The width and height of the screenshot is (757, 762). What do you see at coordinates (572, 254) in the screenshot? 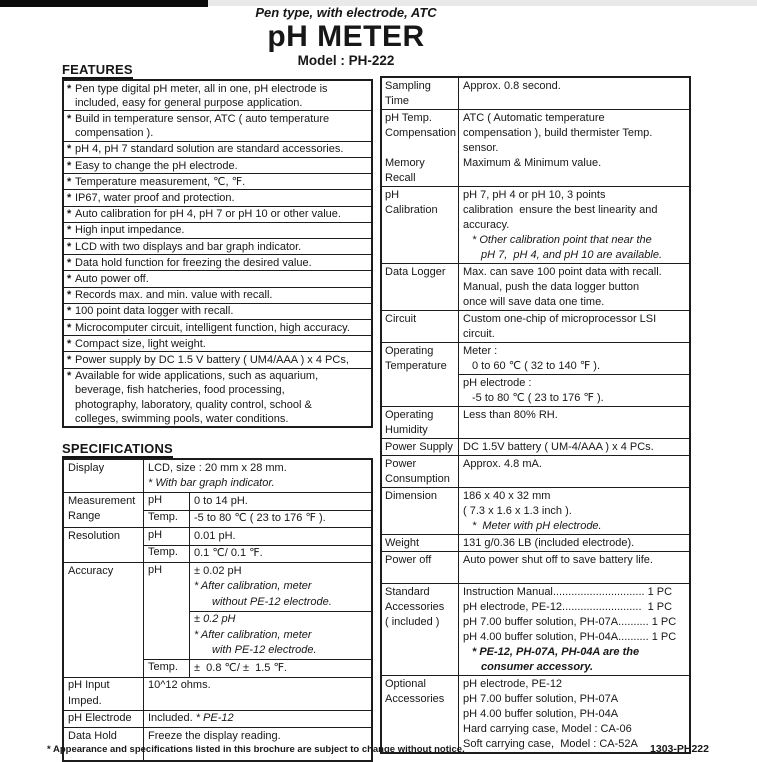
I see `text-line: pH 7, pH 4, and pH 10 are available.` at bounding box center [572, 254].